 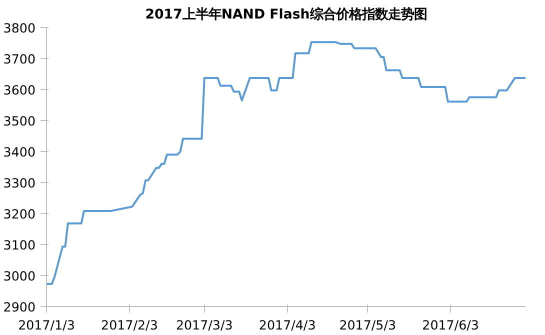 What do you see at coordinates (19, 90) in the screenshot?
I see `y-tick-label: 3600` at bounding box center [19, 90].